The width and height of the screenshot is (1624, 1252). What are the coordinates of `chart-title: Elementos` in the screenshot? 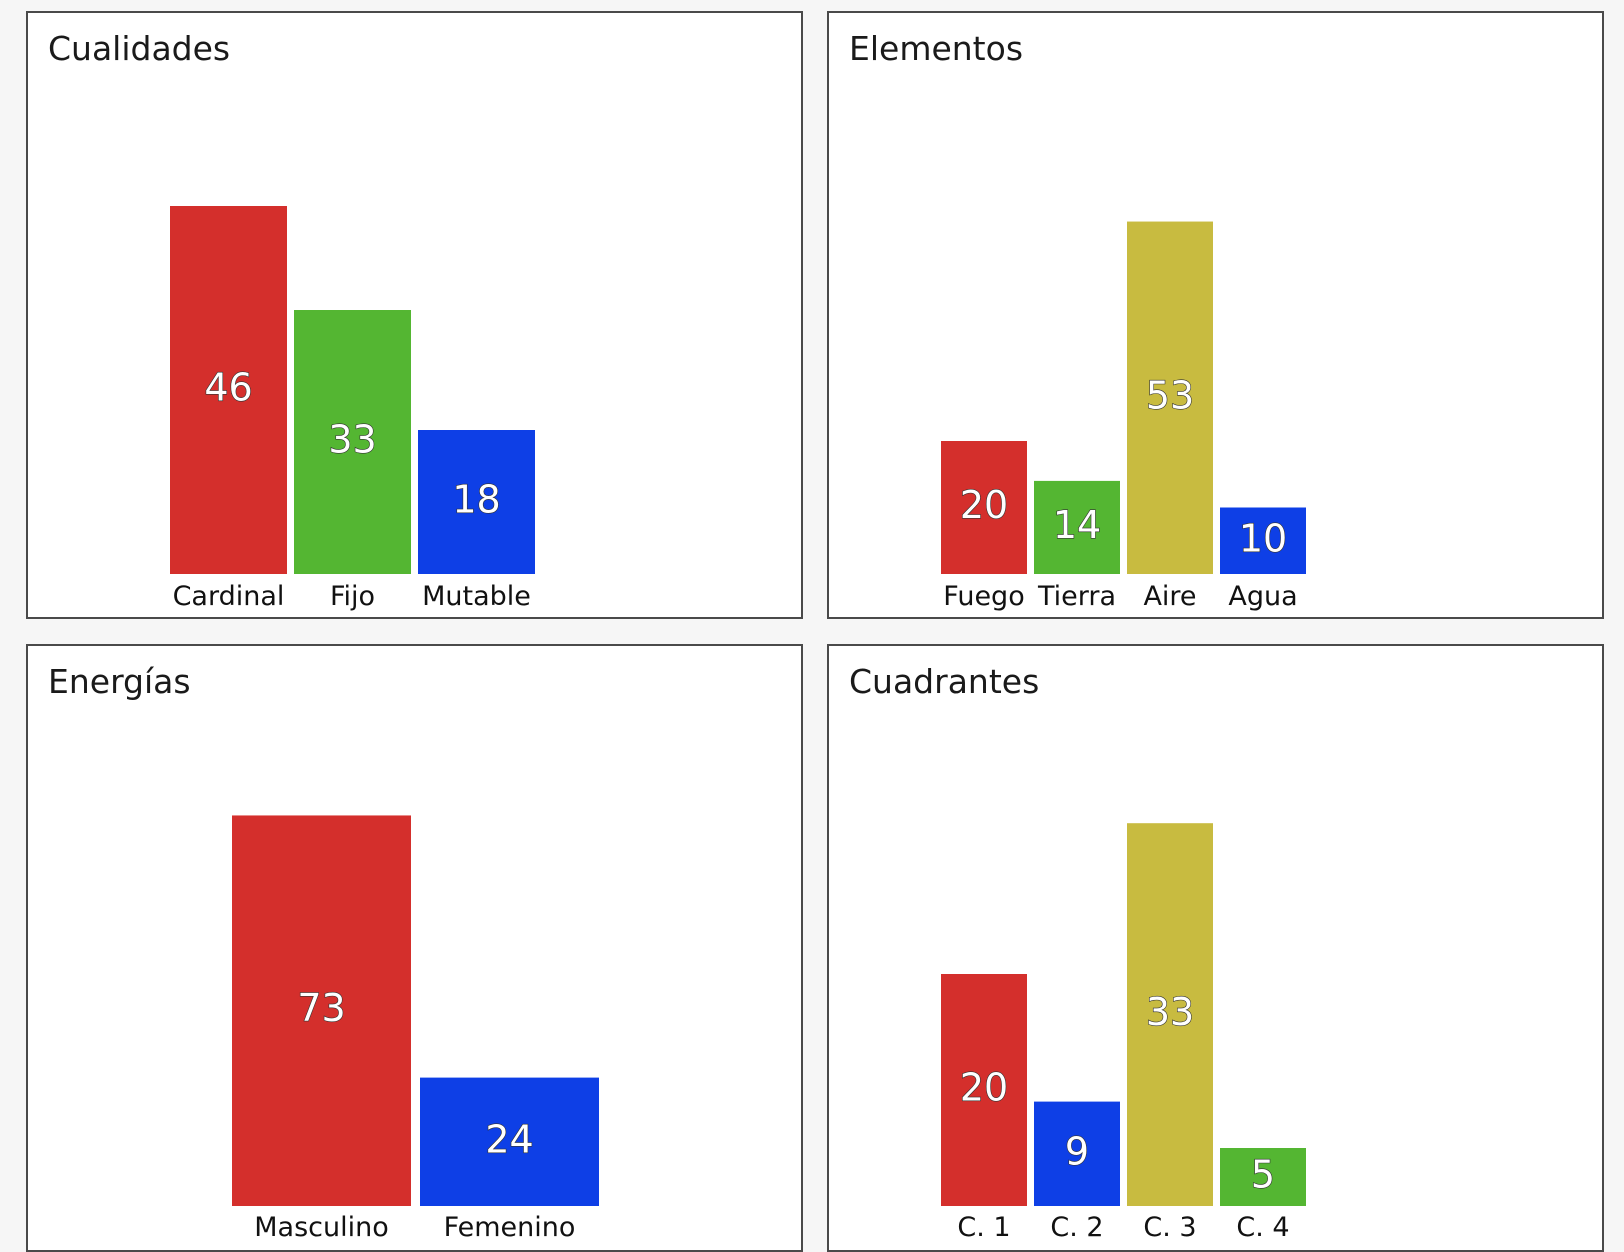 It's located at (936, 48).